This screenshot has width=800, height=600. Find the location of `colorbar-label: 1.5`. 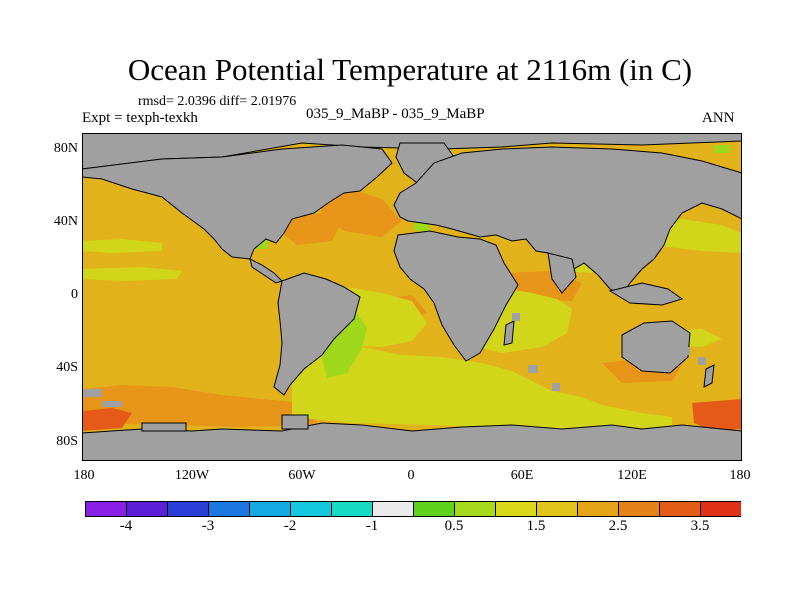

colorbar-label: 1.5 is located at coordinates (536, 526).